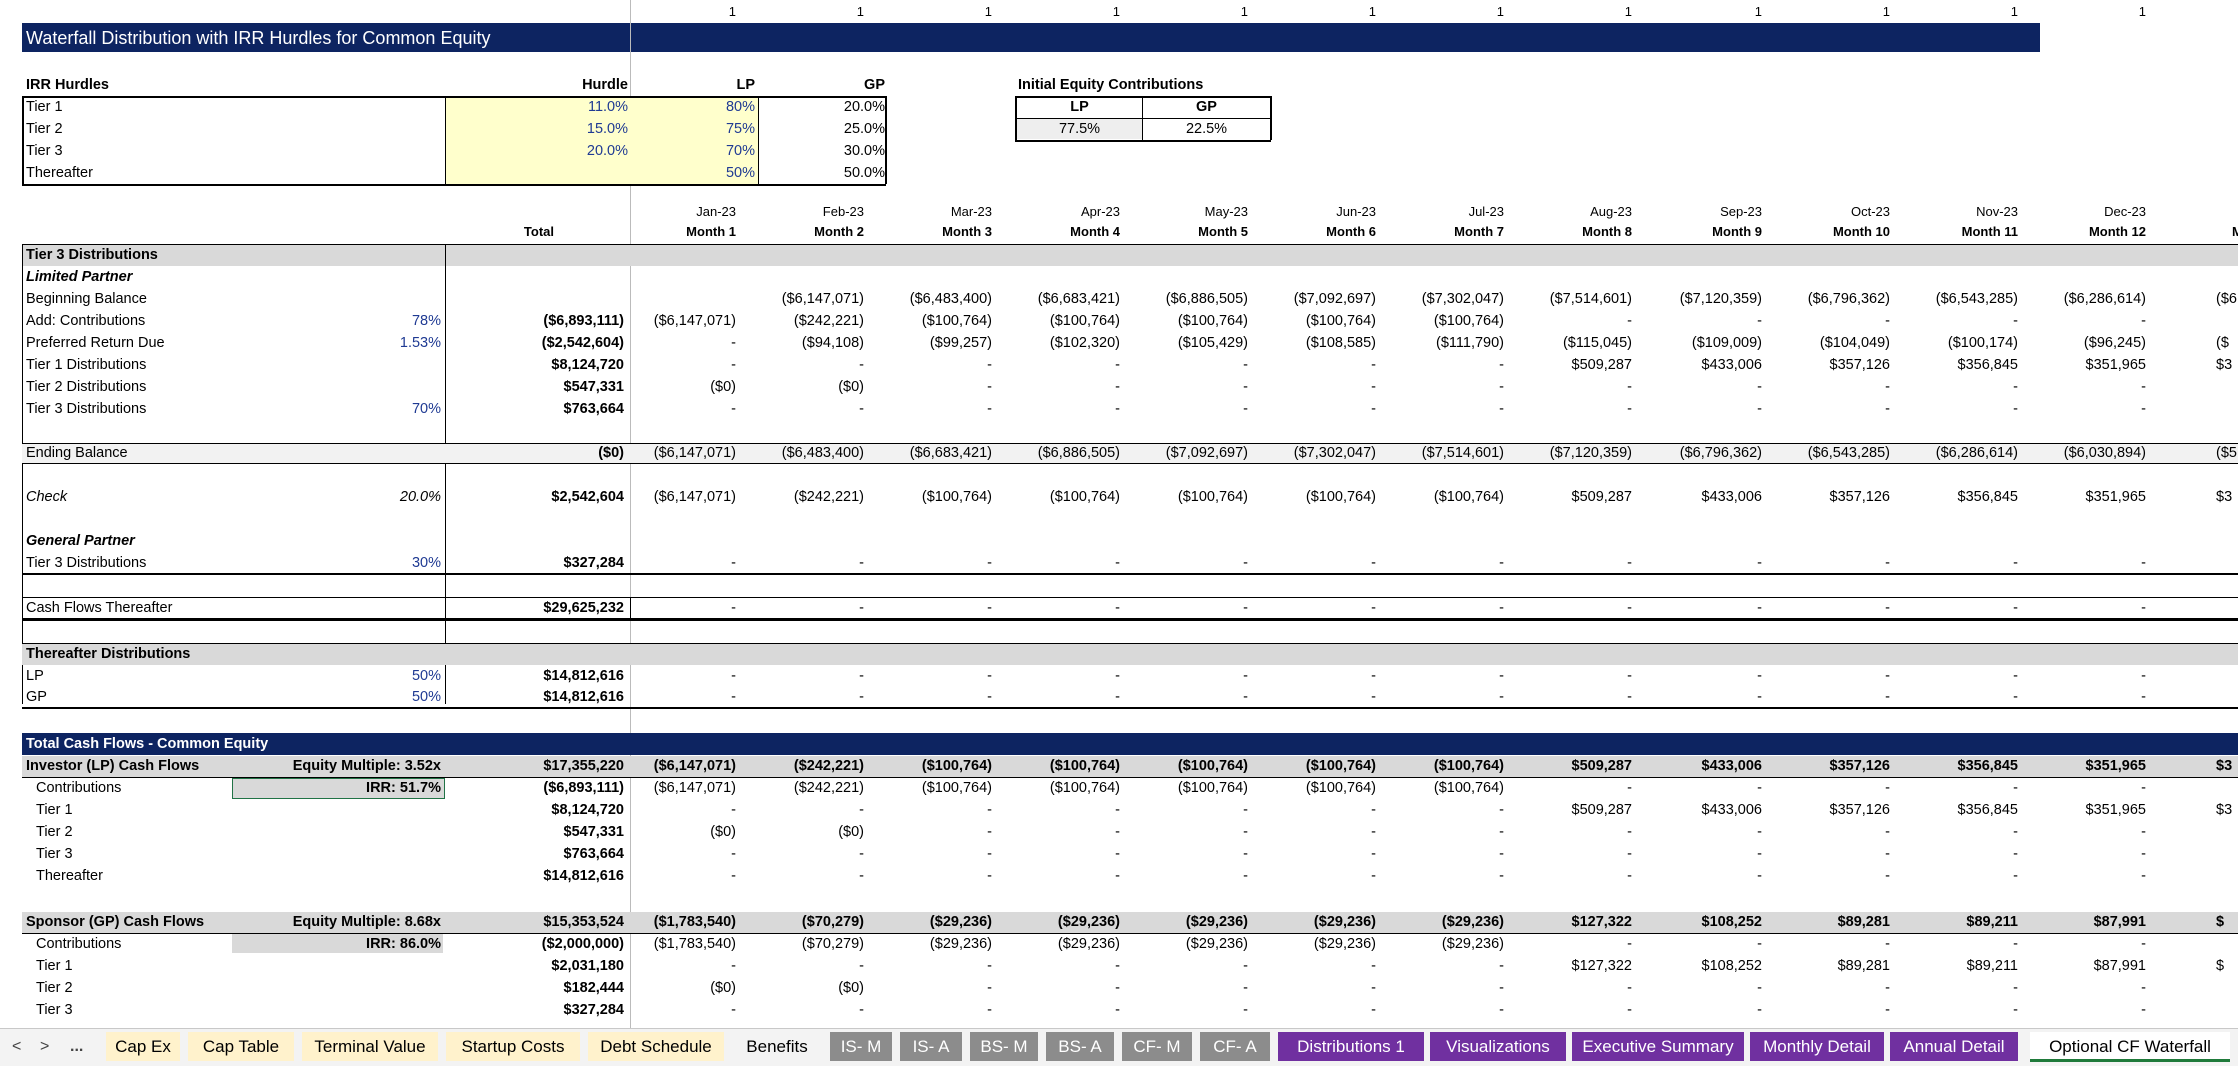 The image size is (2238, 1066). What do you see at coordinates (2143, 409) in the screenshot?
I see `tier3-row6-m12: -` at bounding box center [2143, 409].